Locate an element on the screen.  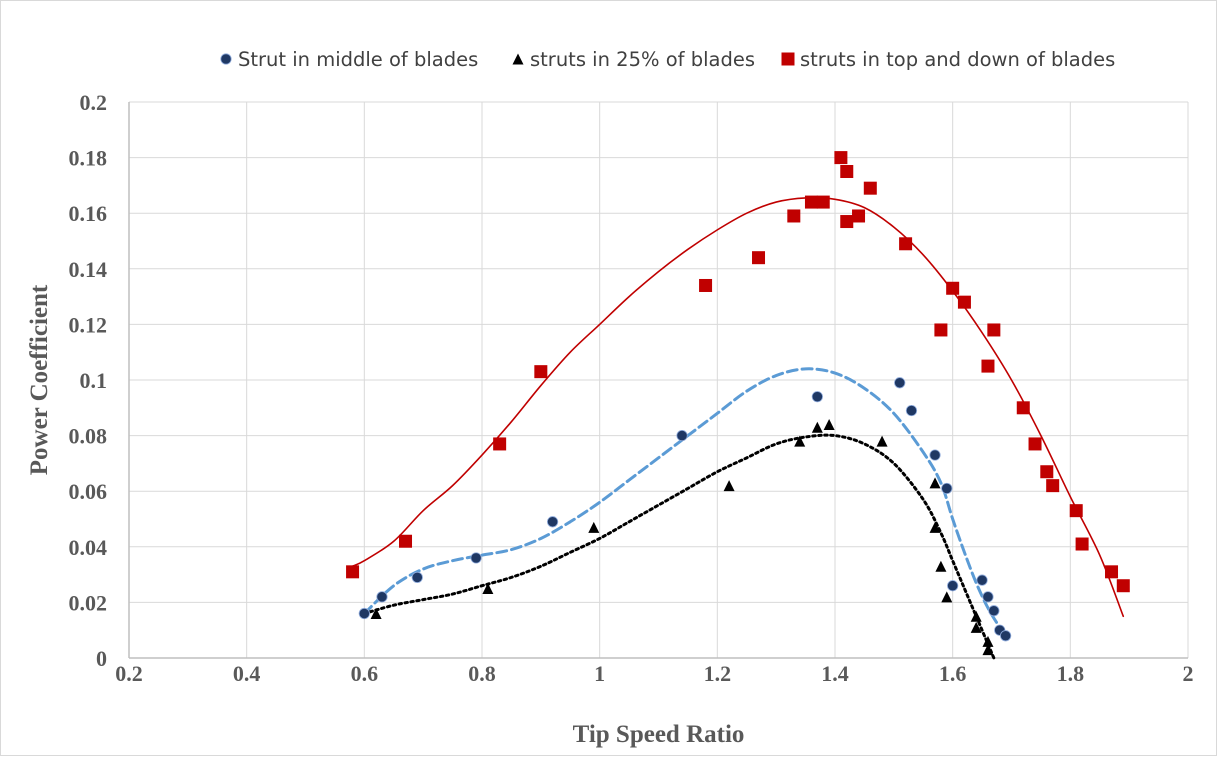
x-tick-label: 1.4 is located at coordinates (835, 673).